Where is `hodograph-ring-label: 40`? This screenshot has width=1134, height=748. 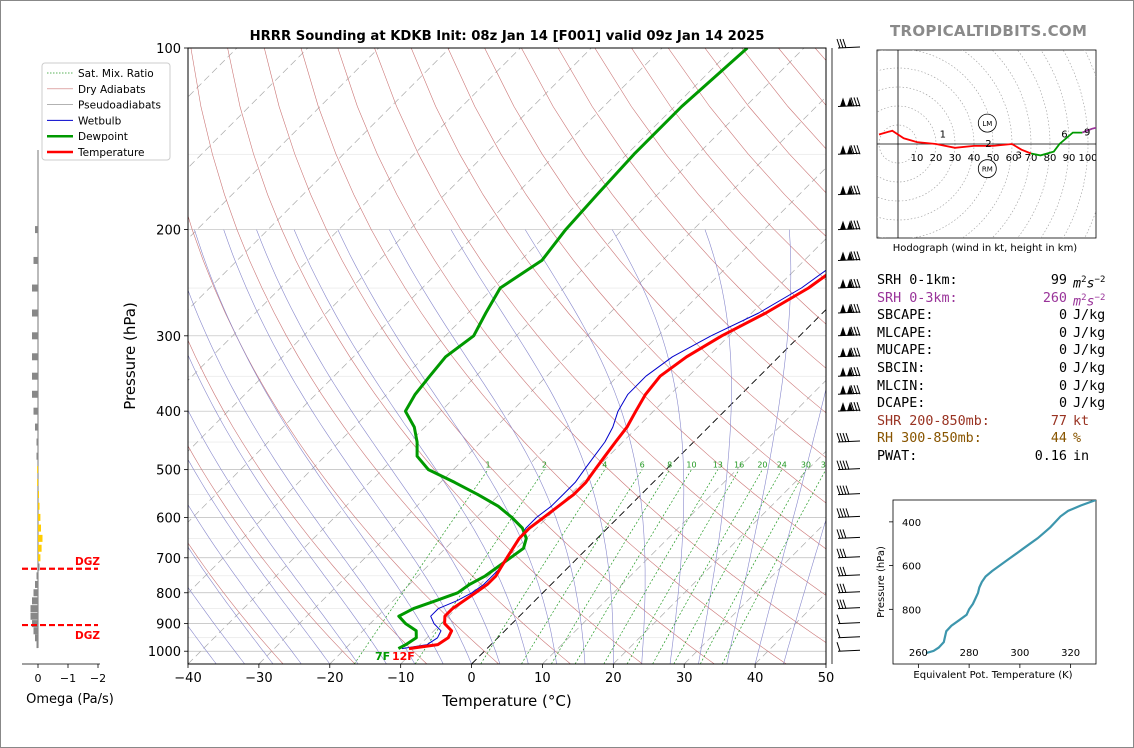 hodograph-ring-label: 40 is located at coordinates (974, 158).